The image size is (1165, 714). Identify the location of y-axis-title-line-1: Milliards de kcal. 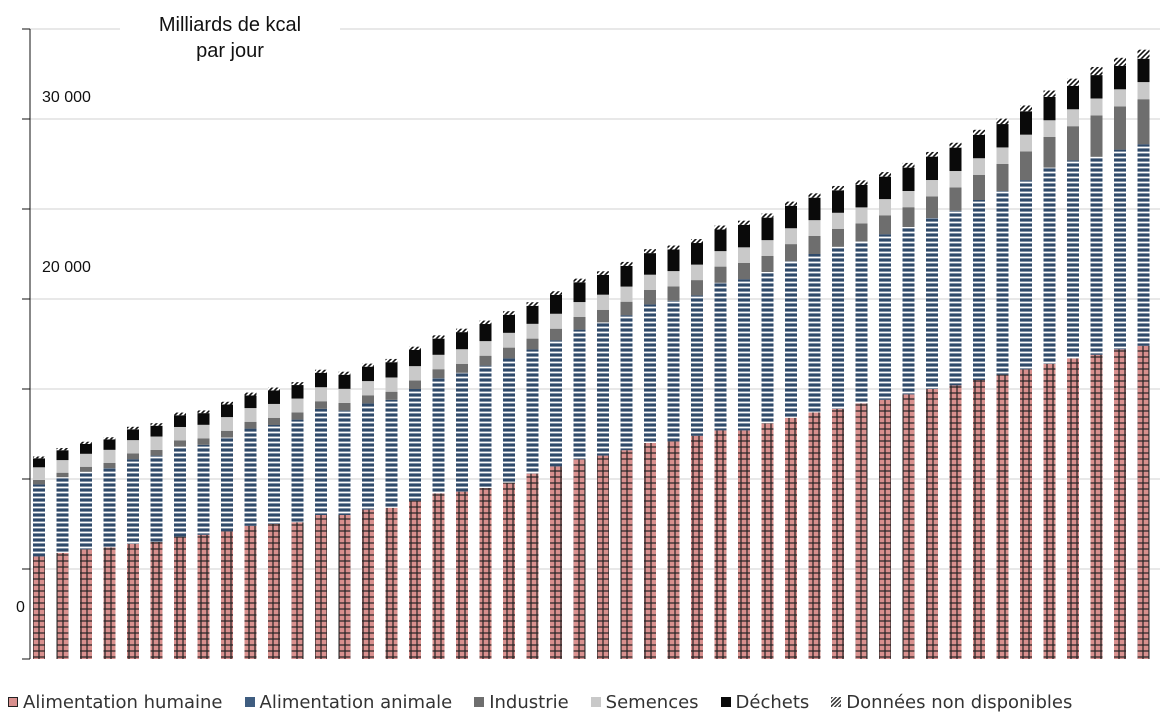
(230, 25).